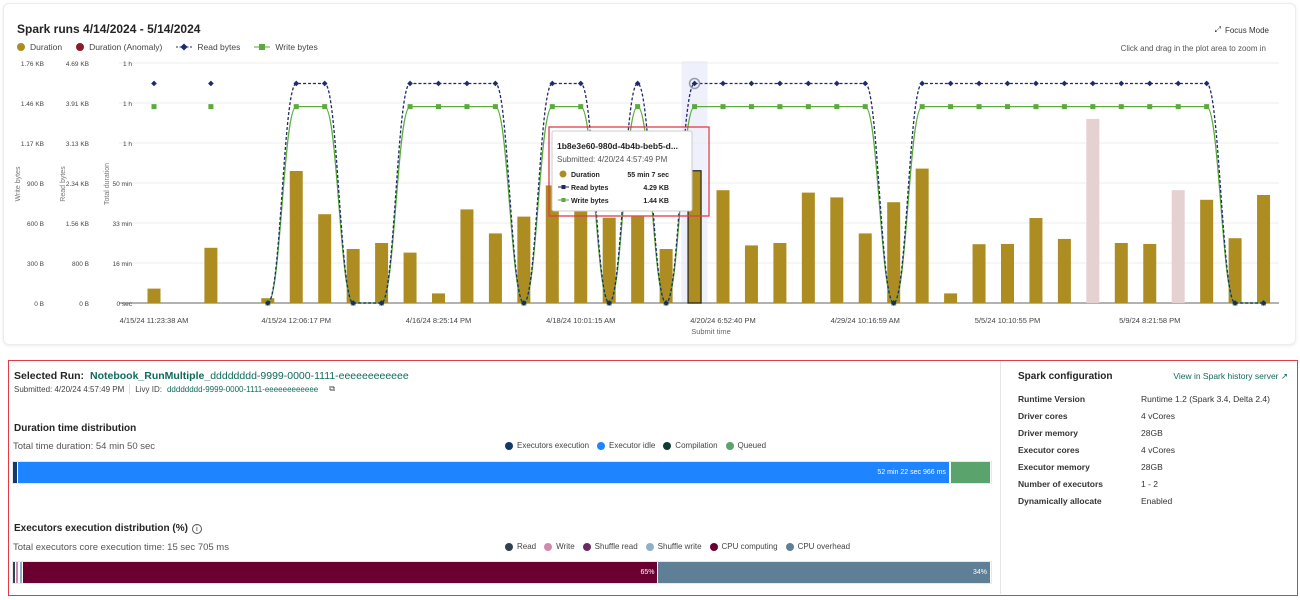 The width and height of the screenshot is (1300, 600). What do you see at coordinates (547, 445) in the screenshot?
I see `legend-item: Executors execution` at bounding box center [547, 445].